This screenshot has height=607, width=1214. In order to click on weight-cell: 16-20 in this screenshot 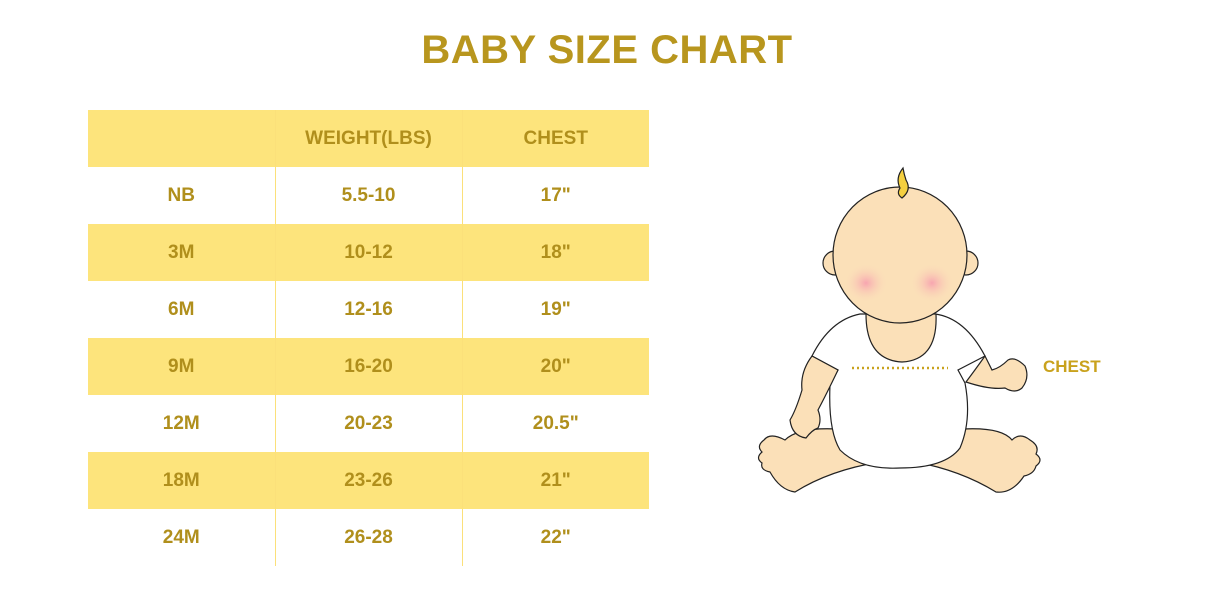, I will do `click(368, 366)`.